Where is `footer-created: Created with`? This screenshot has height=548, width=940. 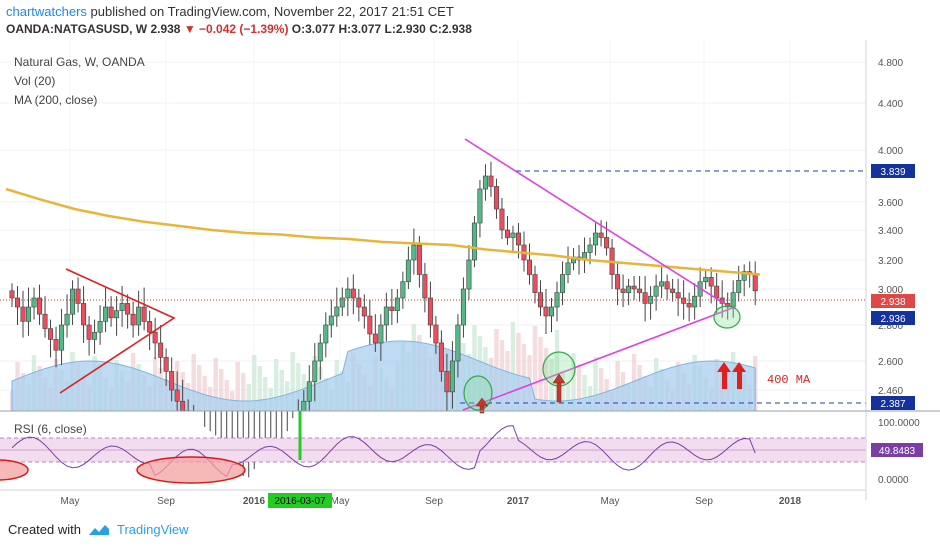
footer-created: Created with is located at coordinates (44, 529).